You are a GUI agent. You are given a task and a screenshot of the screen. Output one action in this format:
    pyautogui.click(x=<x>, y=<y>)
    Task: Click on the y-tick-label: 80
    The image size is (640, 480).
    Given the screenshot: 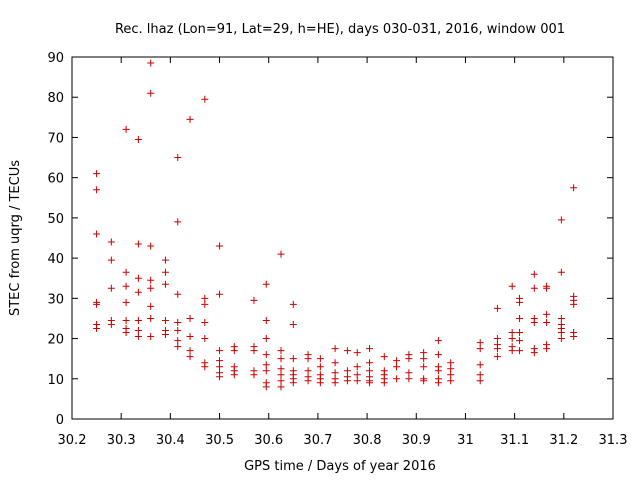 What is the action you would take?
    pyautogui.click(x=55, y=98)
    